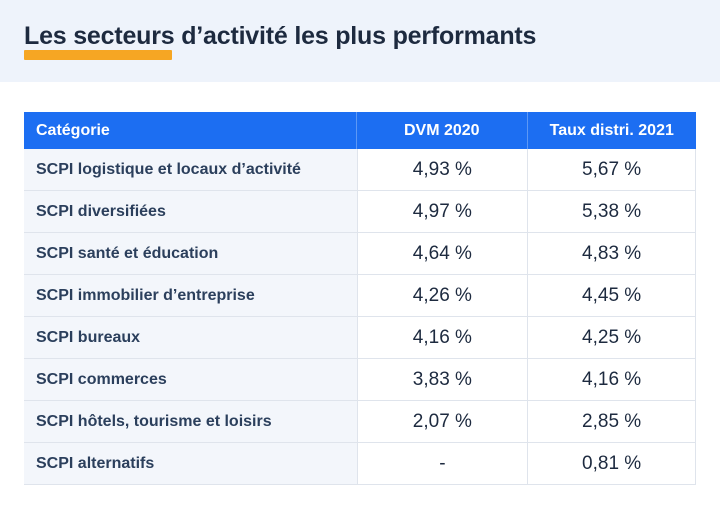  What do you see at coordinates (611, 379) in the screenshot?
I see `taux-2021-cell: 4,16 %` at bounding box center [611, 379].